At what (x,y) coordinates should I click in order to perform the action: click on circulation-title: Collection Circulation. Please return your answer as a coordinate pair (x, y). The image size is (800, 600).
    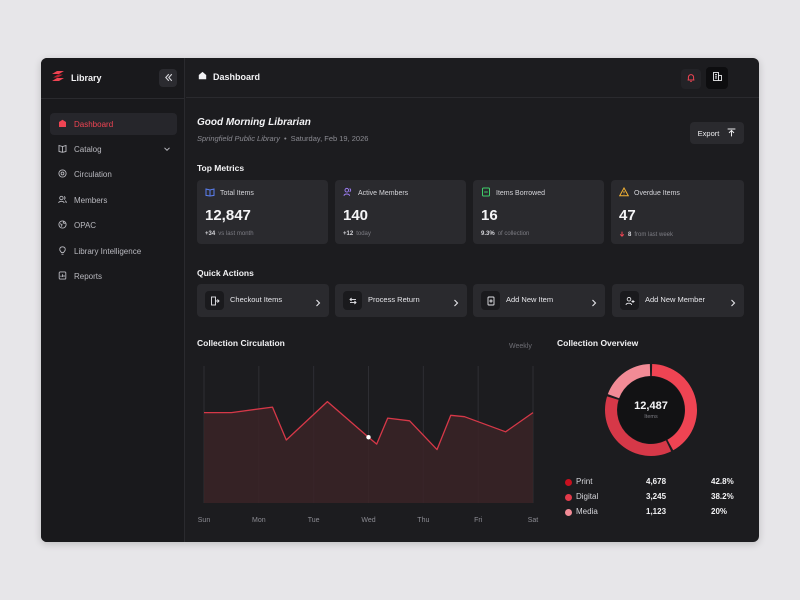
    Looking at the image, I should click on (241, 343).